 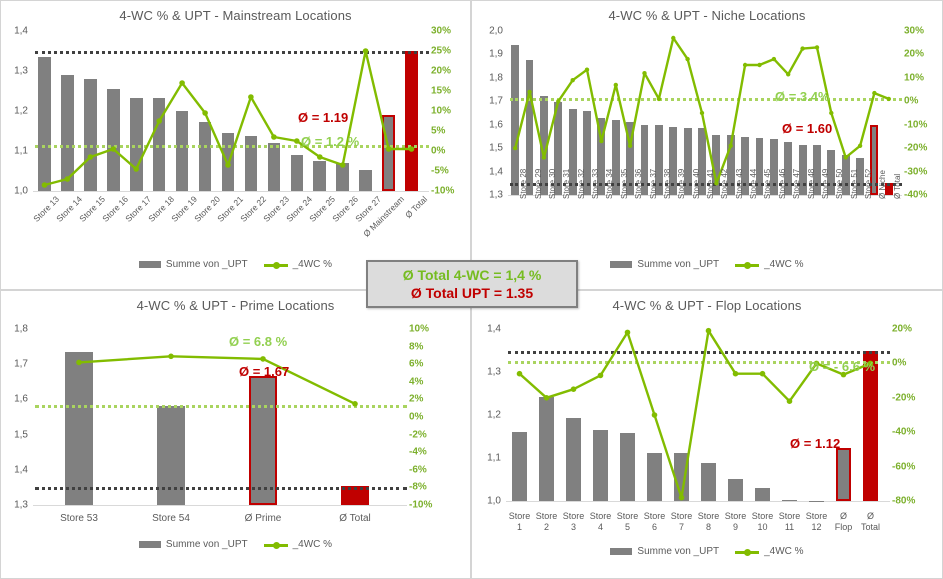 What do you see at coordinates (904, 501) in the screenshot?
I see `y-axis-tick-right: -80%` at bounding box center [904, 501].